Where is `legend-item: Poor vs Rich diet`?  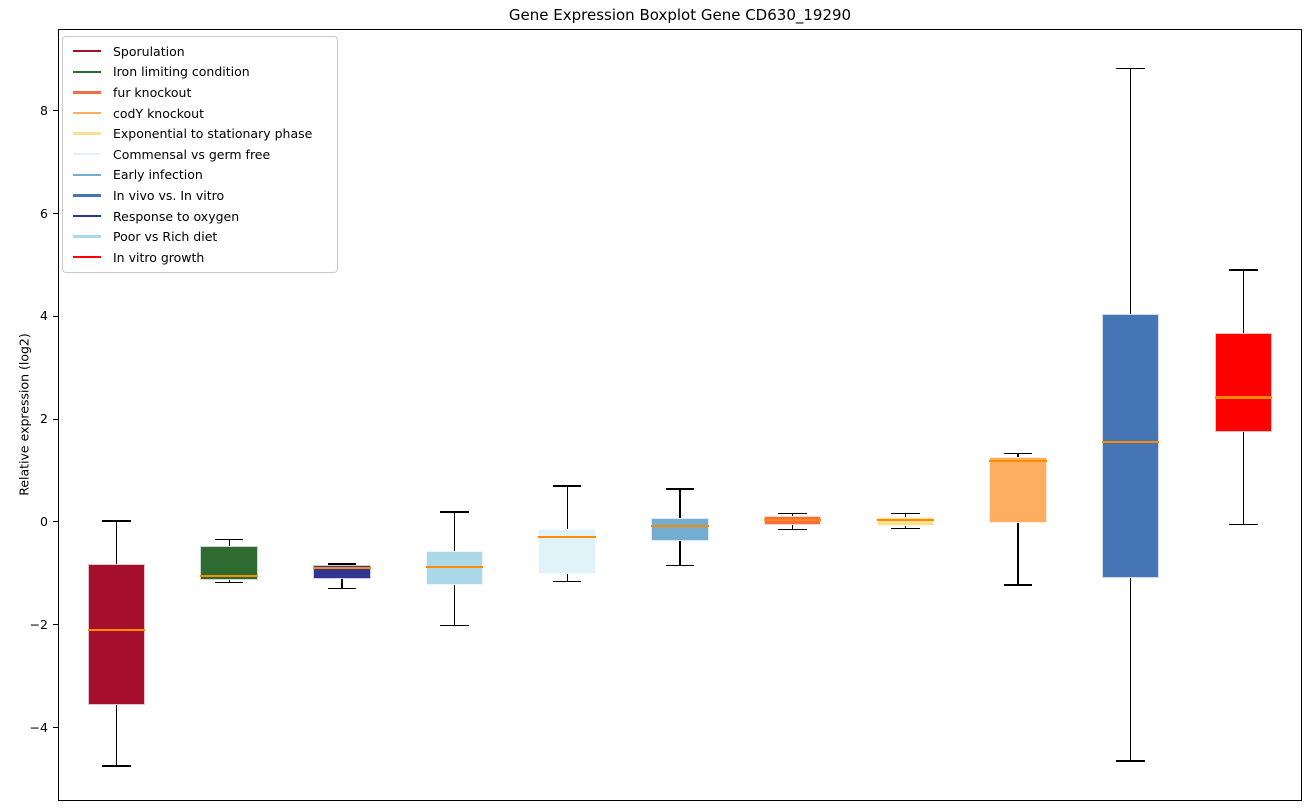
legend-item: Poor vs Rich diet is located at coordinates (201, 236).